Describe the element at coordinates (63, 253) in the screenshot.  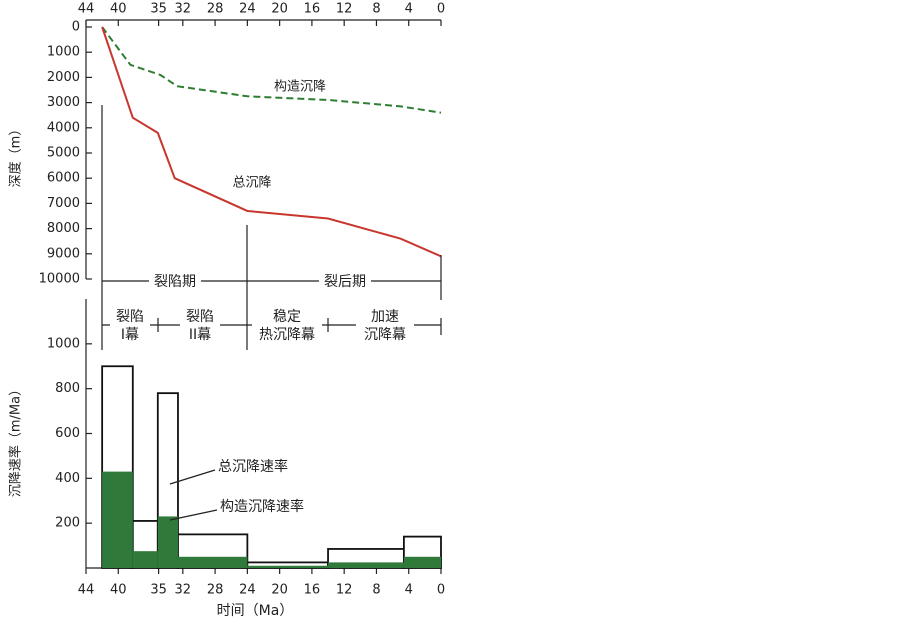
I see `y-tick-label: 9000` at that location.